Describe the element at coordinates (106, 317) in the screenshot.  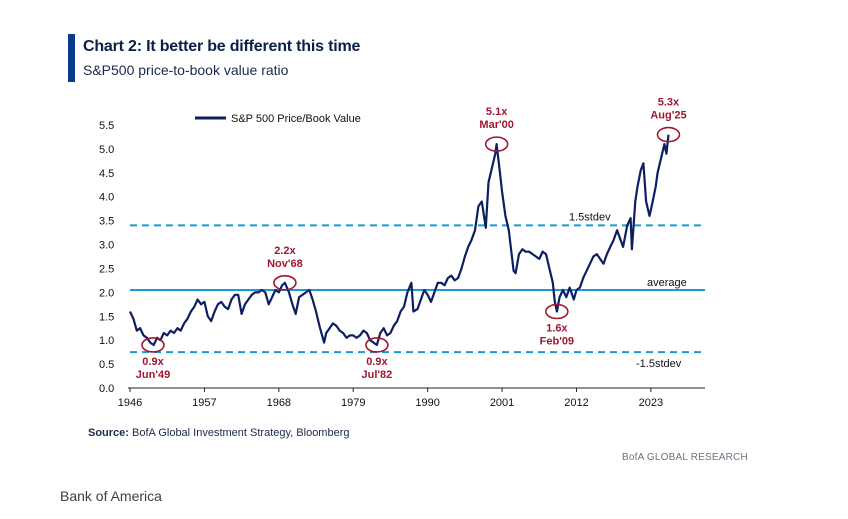
I see `y-tick-label: 1.5` at that location.